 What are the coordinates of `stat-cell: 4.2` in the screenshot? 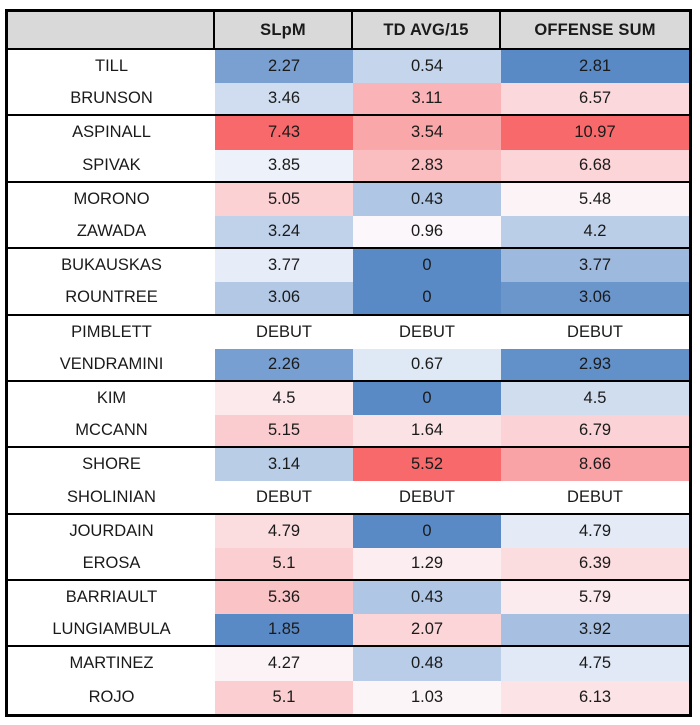 It's located at (595, 231).